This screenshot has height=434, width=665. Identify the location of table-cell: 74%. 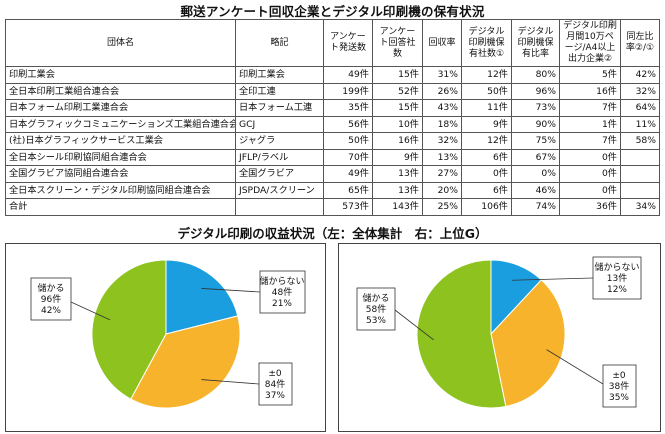
(535, 207).